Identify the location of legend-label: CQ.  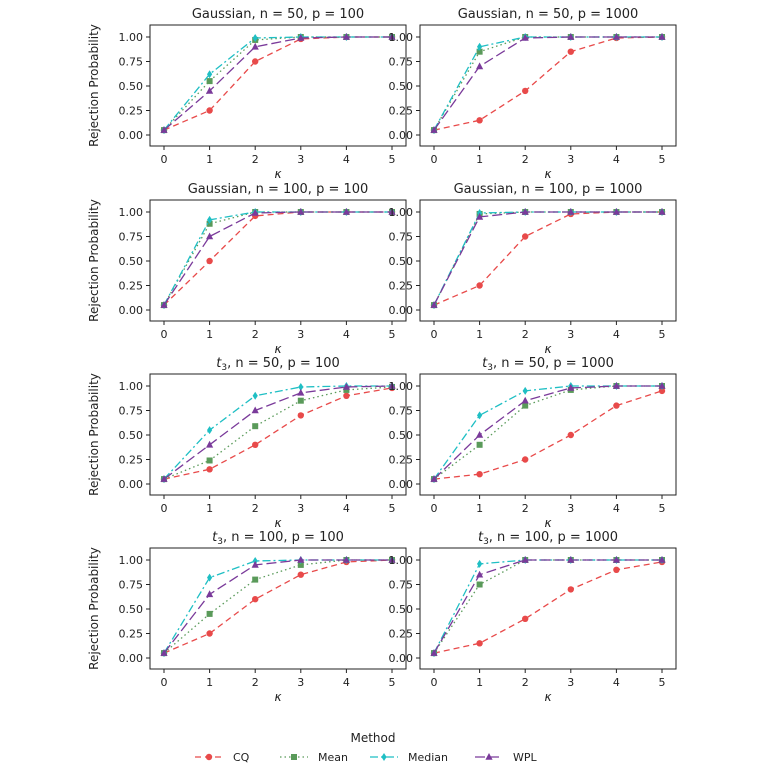
(241, 757).